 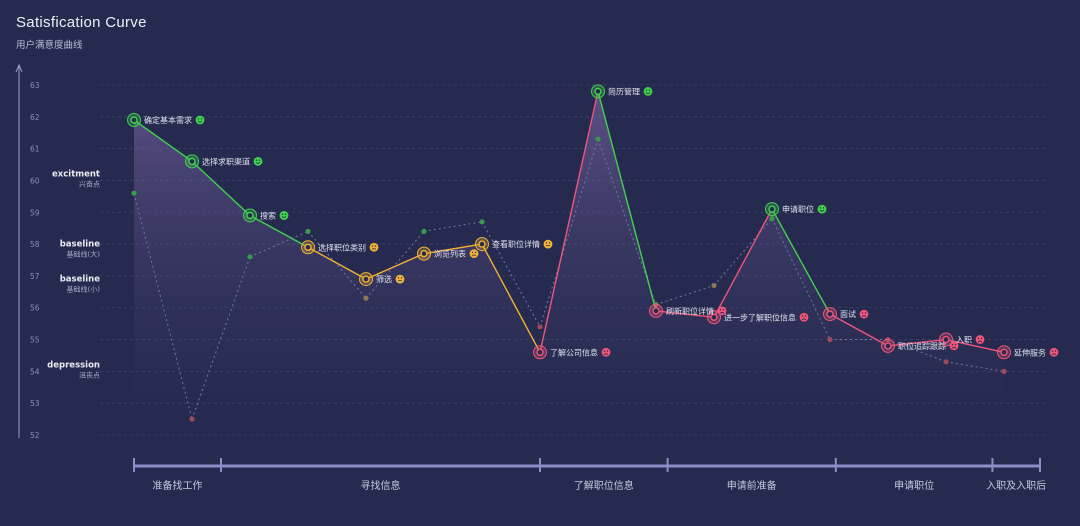 What do you see at coordinates (35, 276) in the screenshot?
I see `y-tick-label: 57` at bounding box center [35, 276].